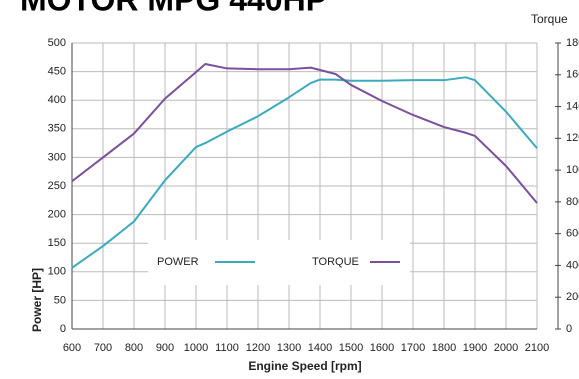  I want to click on y-tick-label: 0, so click(63, 329).